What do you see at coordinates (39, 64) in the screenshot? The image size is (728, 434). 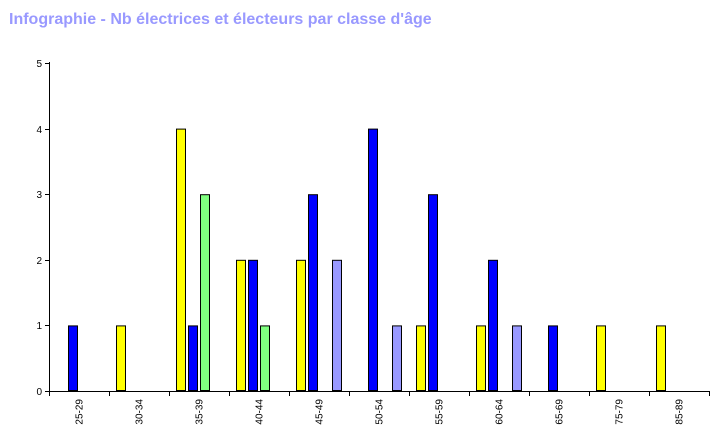 I see `y-tick-label: 5` at bounding box center [39, 64].